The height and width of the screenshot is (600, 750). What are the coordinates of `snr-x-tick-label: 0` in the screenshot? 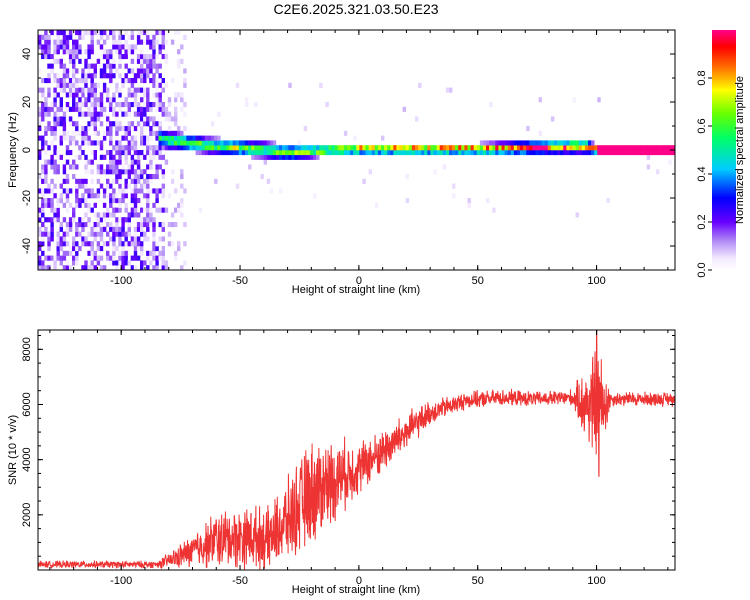 It's located at (359, 581).